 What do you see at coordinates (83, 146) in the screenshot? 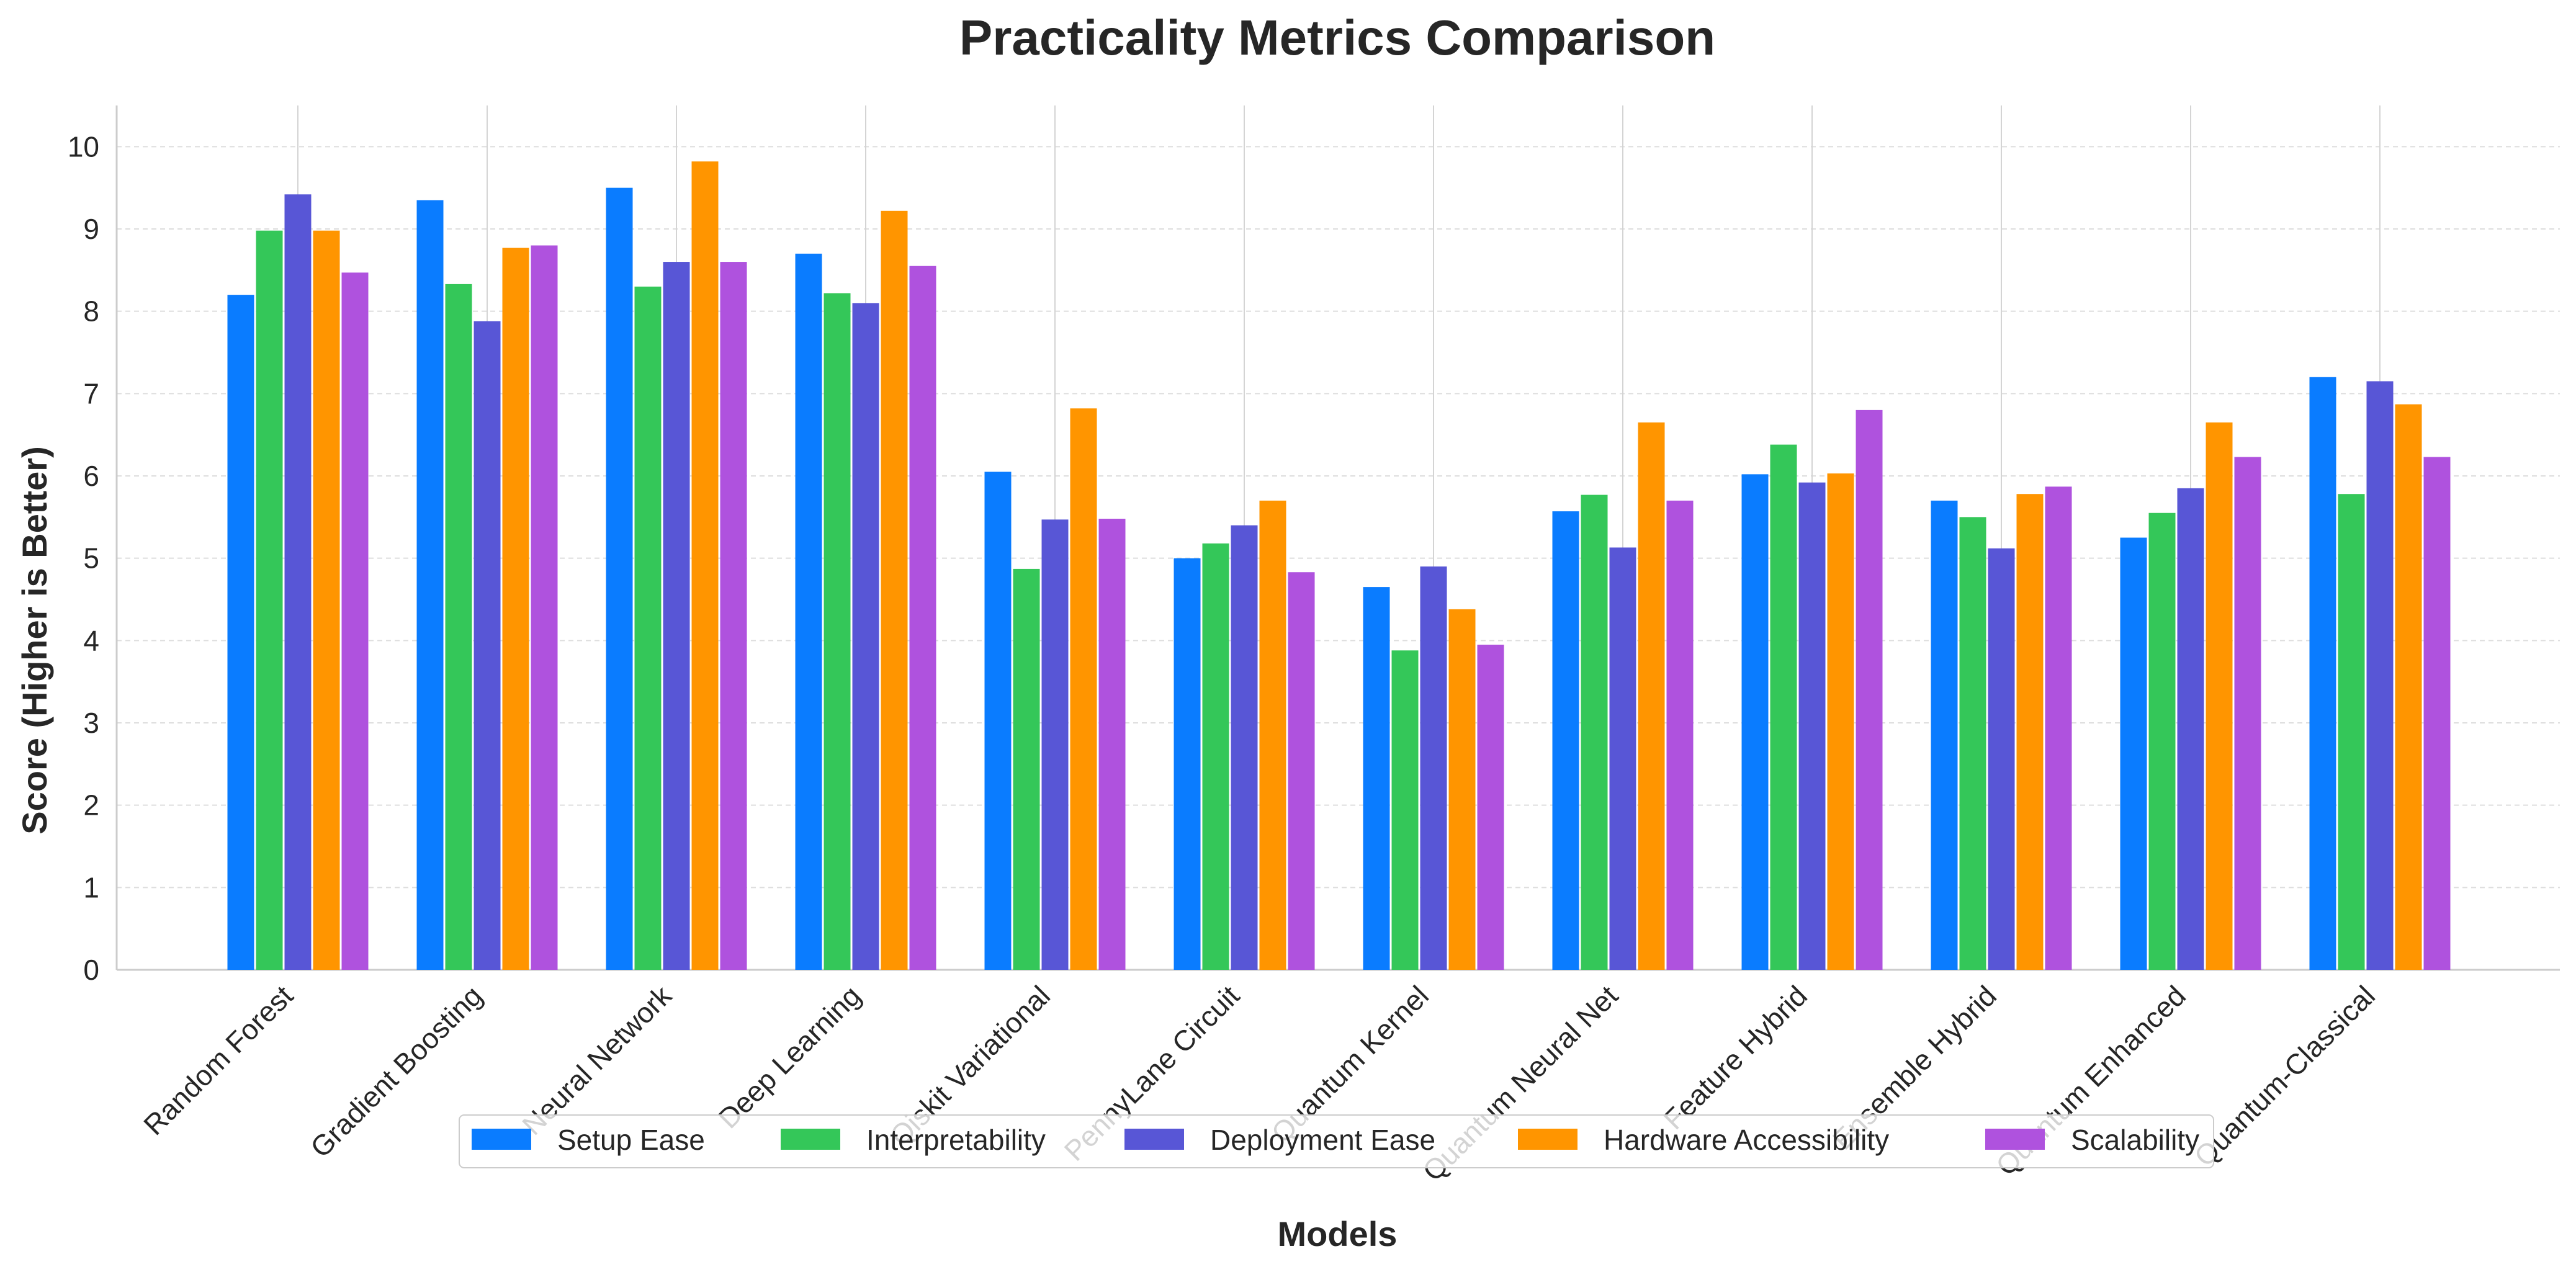
I see `y-tick-label: 10` at bounding box center [83, 146].